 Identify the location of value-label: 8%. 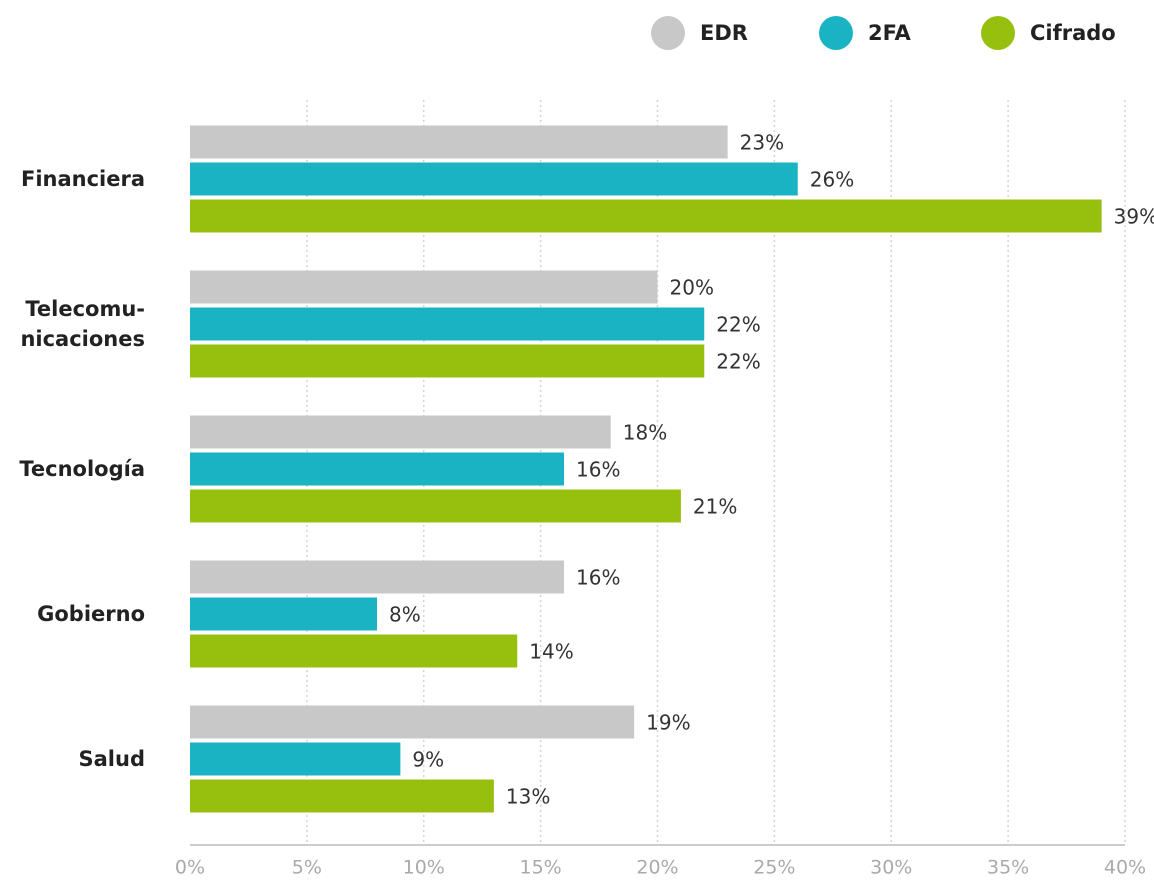
(405, 615).